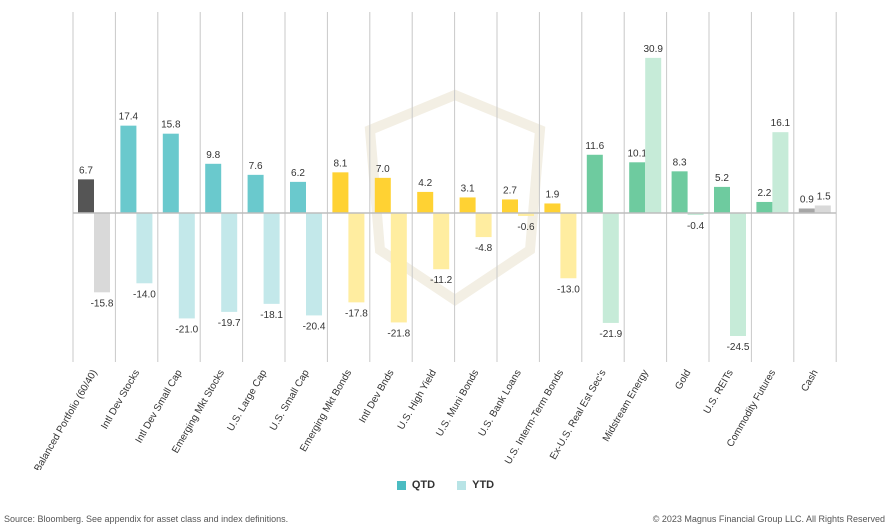 The image size is (891, 529). I want to click on category-label: U.S. Small Cap, so click(290, 400).